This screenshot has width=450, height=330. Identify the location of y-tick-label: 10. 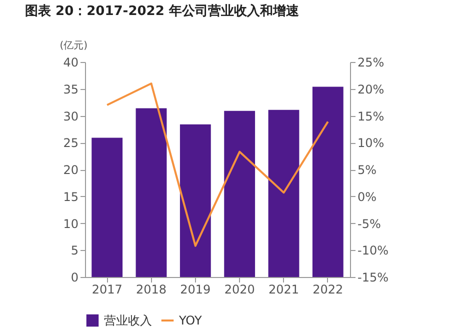
(70, 223).